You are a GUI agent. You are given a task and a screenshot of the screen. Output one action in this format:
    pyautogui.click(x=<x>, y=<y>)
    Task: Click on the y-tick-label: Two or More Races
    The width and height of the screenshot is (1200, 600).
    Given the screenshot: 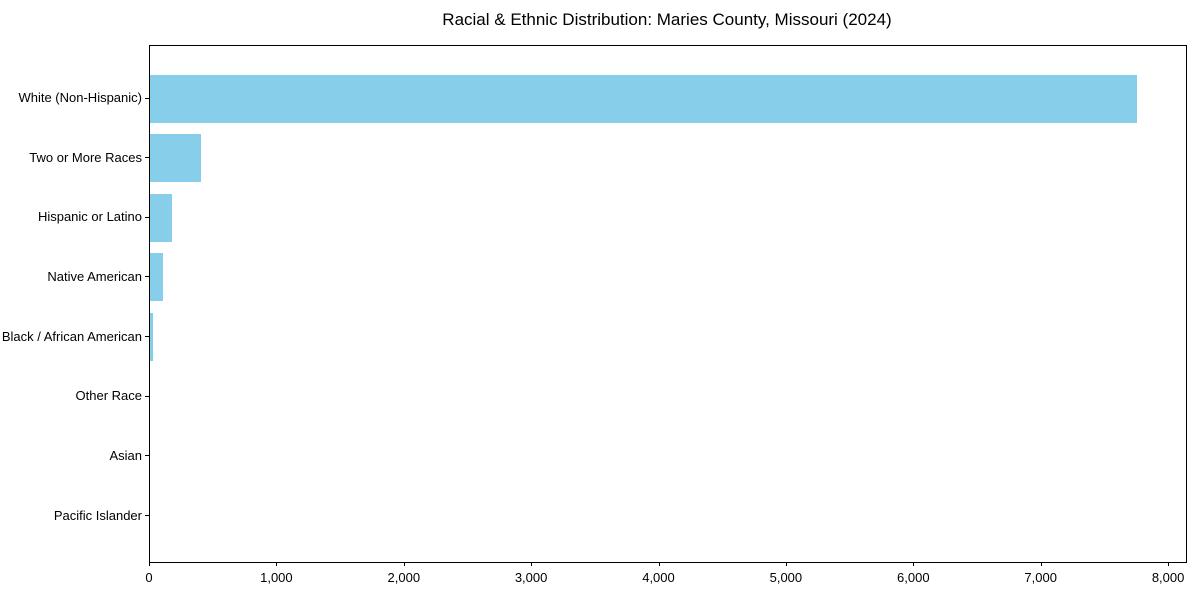 What is the action you would take?
    pyautogui.click(x=85, y=157)
    